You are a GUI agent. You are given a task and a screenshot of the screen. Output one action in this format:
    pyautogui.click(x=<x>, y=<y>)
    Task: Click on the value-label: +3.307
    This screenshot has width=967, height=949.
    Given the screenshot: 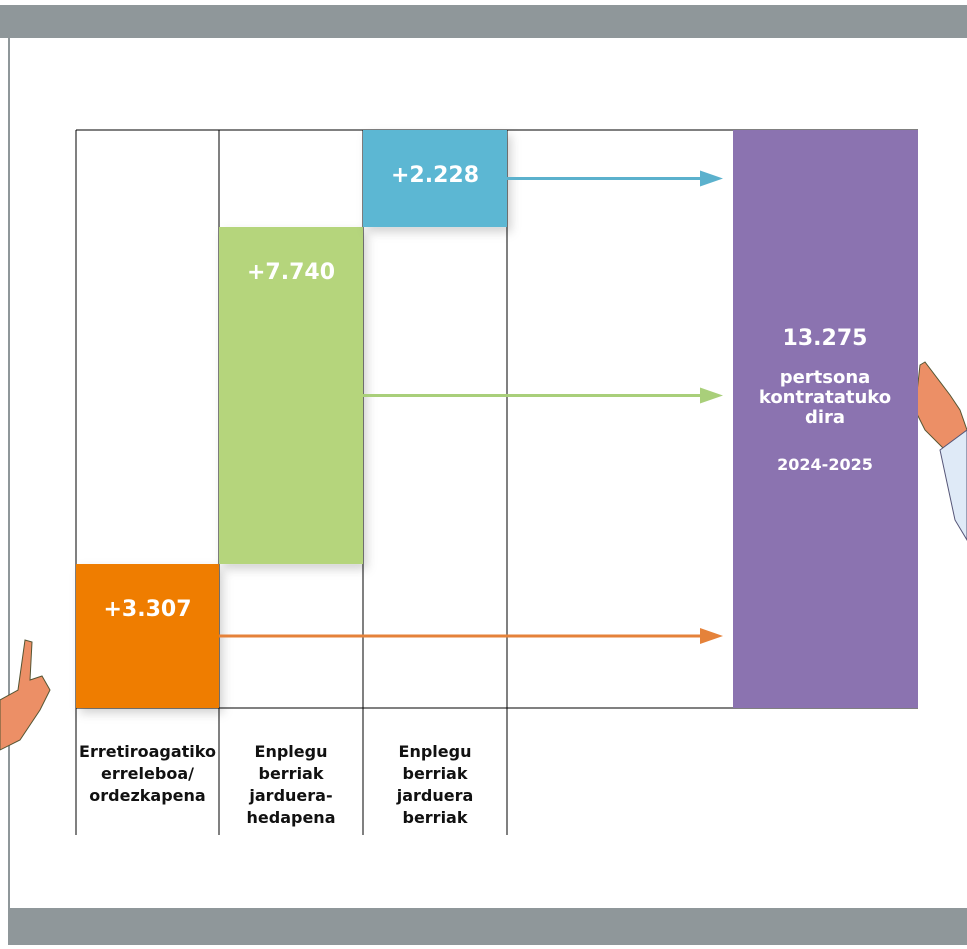 What is the action you would take?
    pyautogui.click(x=147, y=609)
    